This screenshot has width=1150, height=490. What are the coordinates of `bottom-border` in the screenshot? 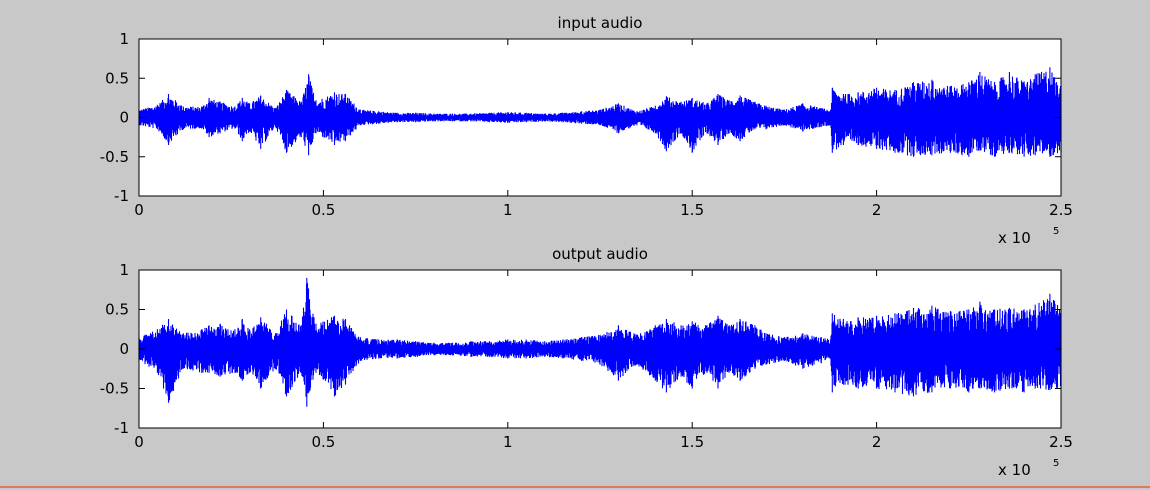 It's located at (575, 487).